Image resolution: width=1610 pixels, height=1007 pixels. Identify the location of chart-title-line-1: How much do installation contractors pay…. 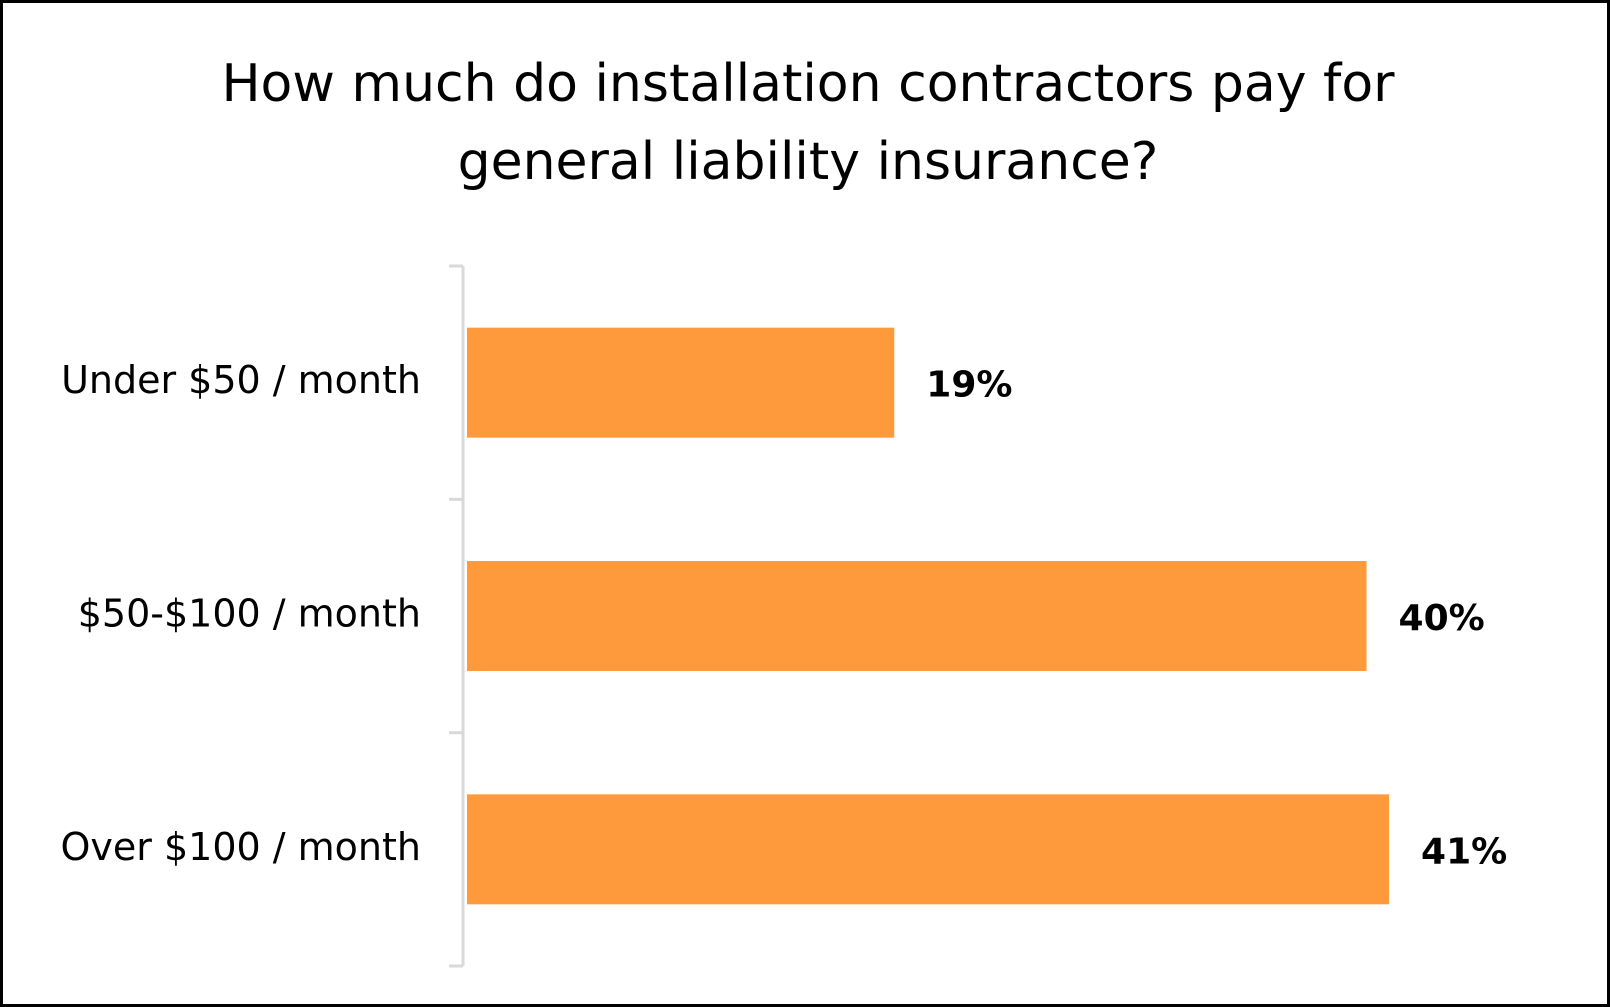
(808, 84).